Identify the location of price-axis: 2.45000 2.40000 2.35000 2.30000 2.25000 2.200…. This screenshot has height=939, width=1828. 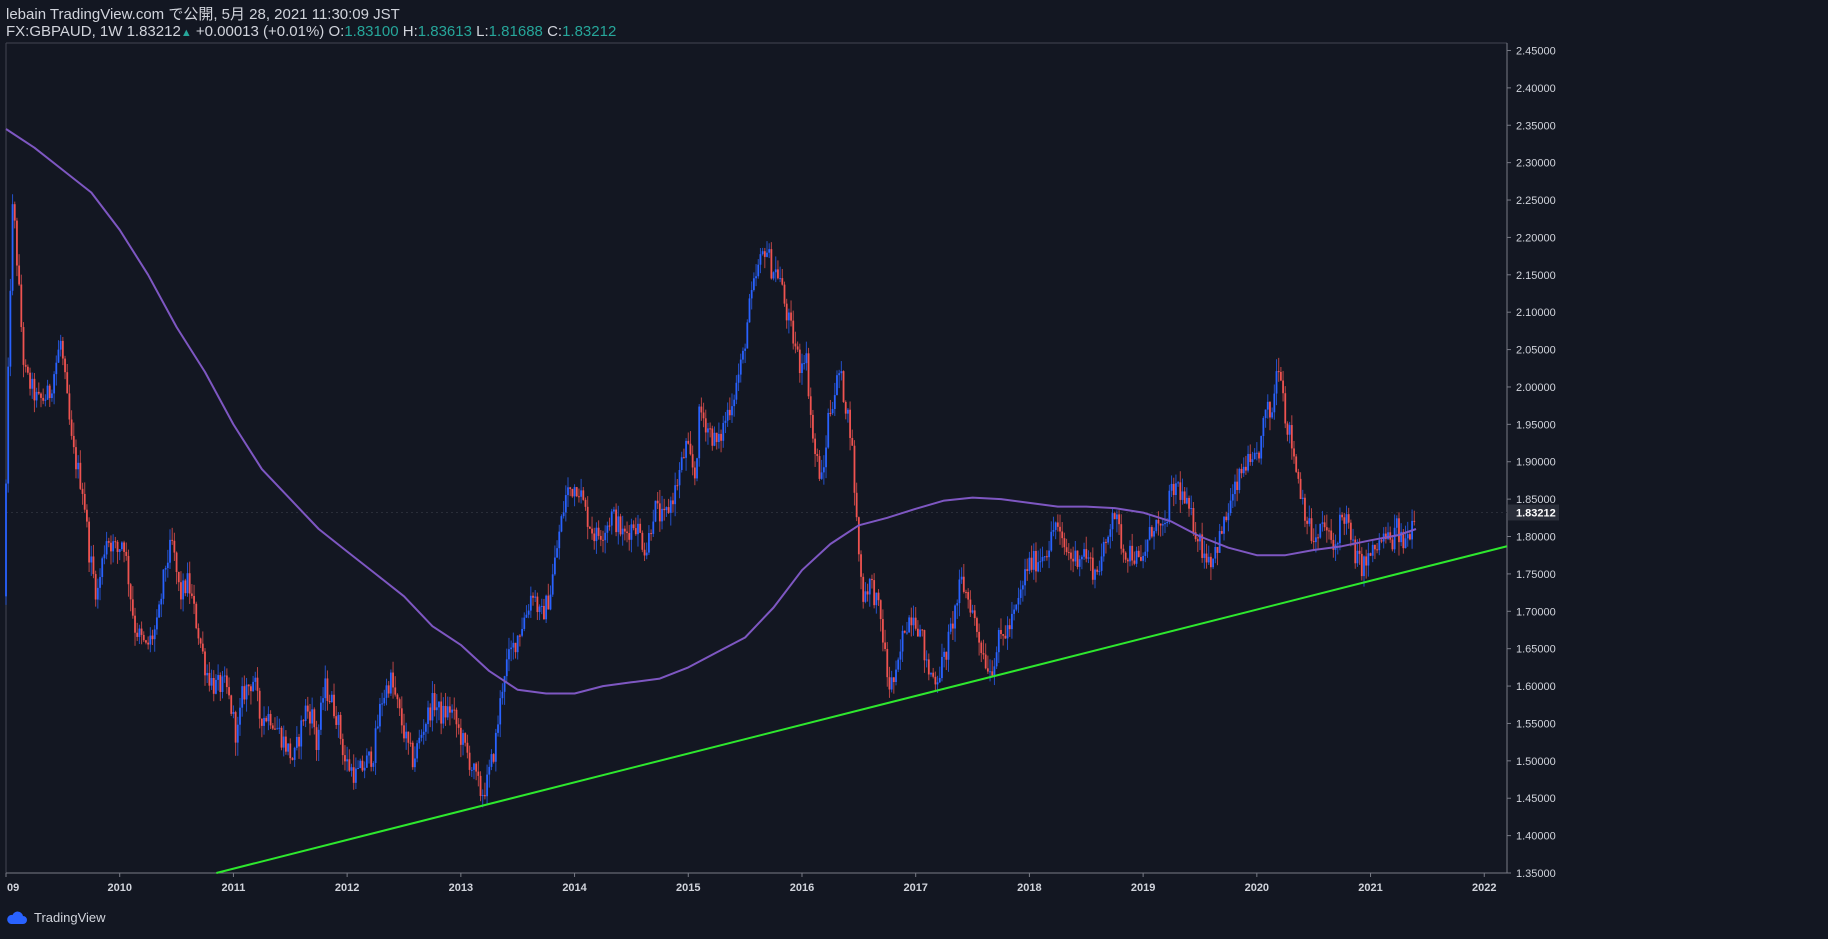
(1533, 462).